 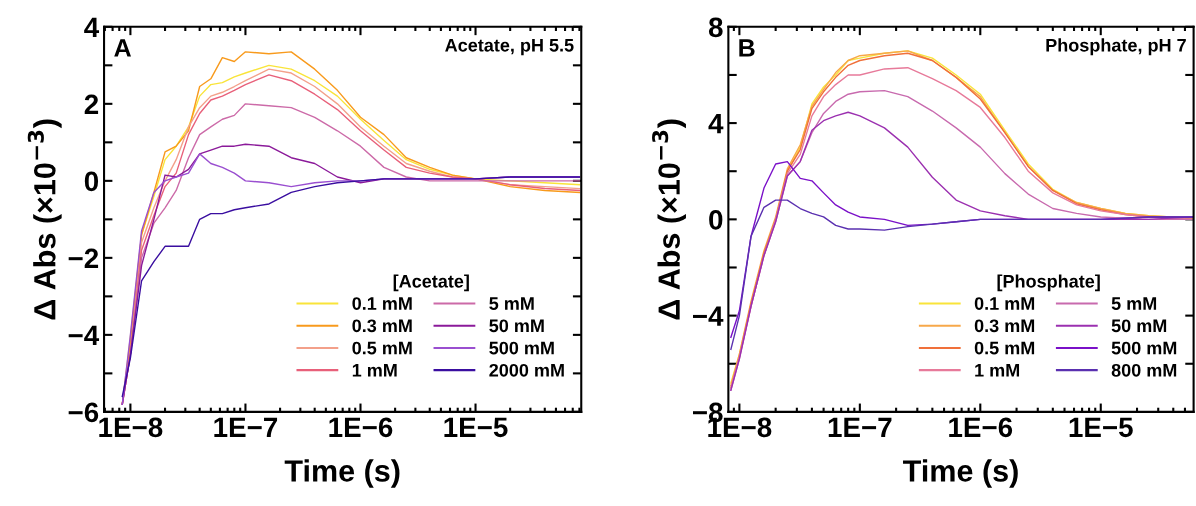 I want to click on y-tick-label: −6, so click(x=83, y=412).